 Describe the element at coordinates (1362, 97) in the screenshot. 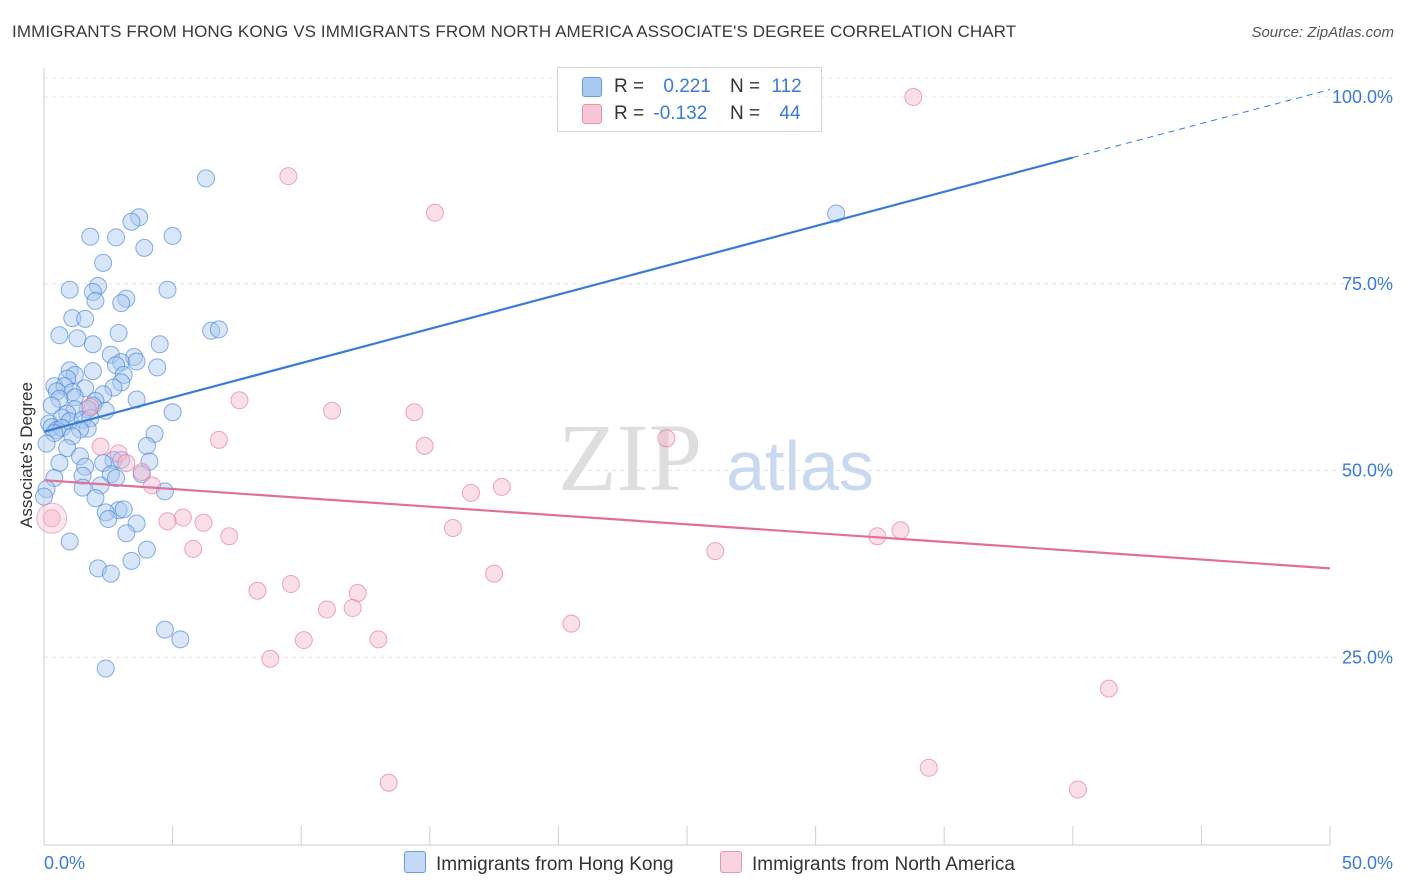

I see `y-tick-label: 100.0%` at that location.